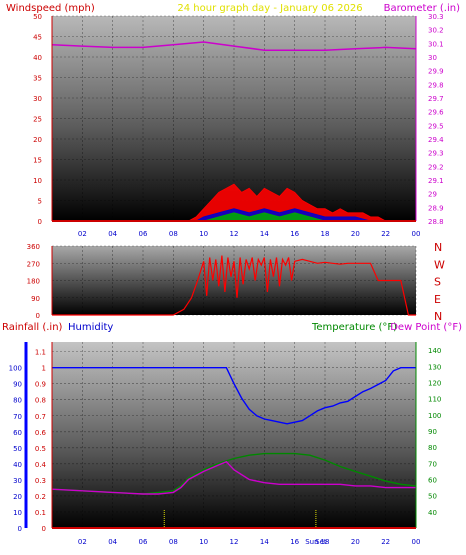  Describe the element at coordinates (40, 202) in the screenshot. I see `y-left-tick-label: 5` at that location.